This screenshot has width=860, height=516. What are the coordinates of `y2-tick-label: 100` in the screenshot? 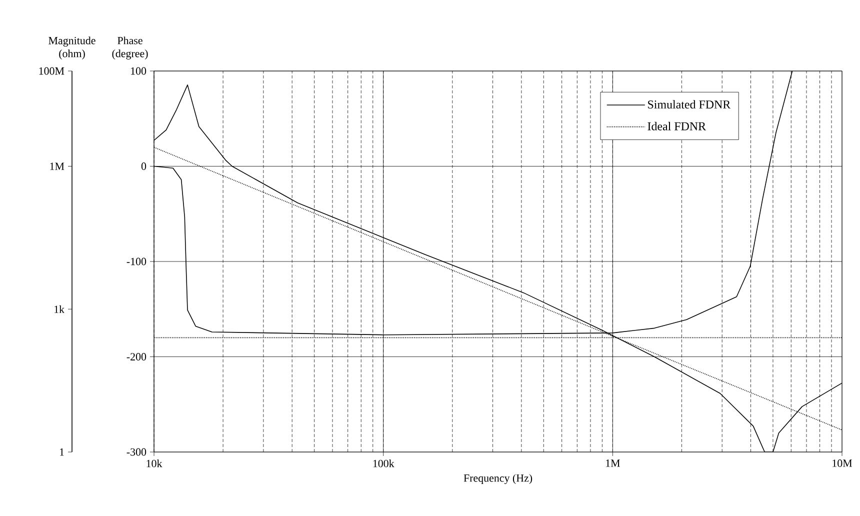 It's located at (138, 71).